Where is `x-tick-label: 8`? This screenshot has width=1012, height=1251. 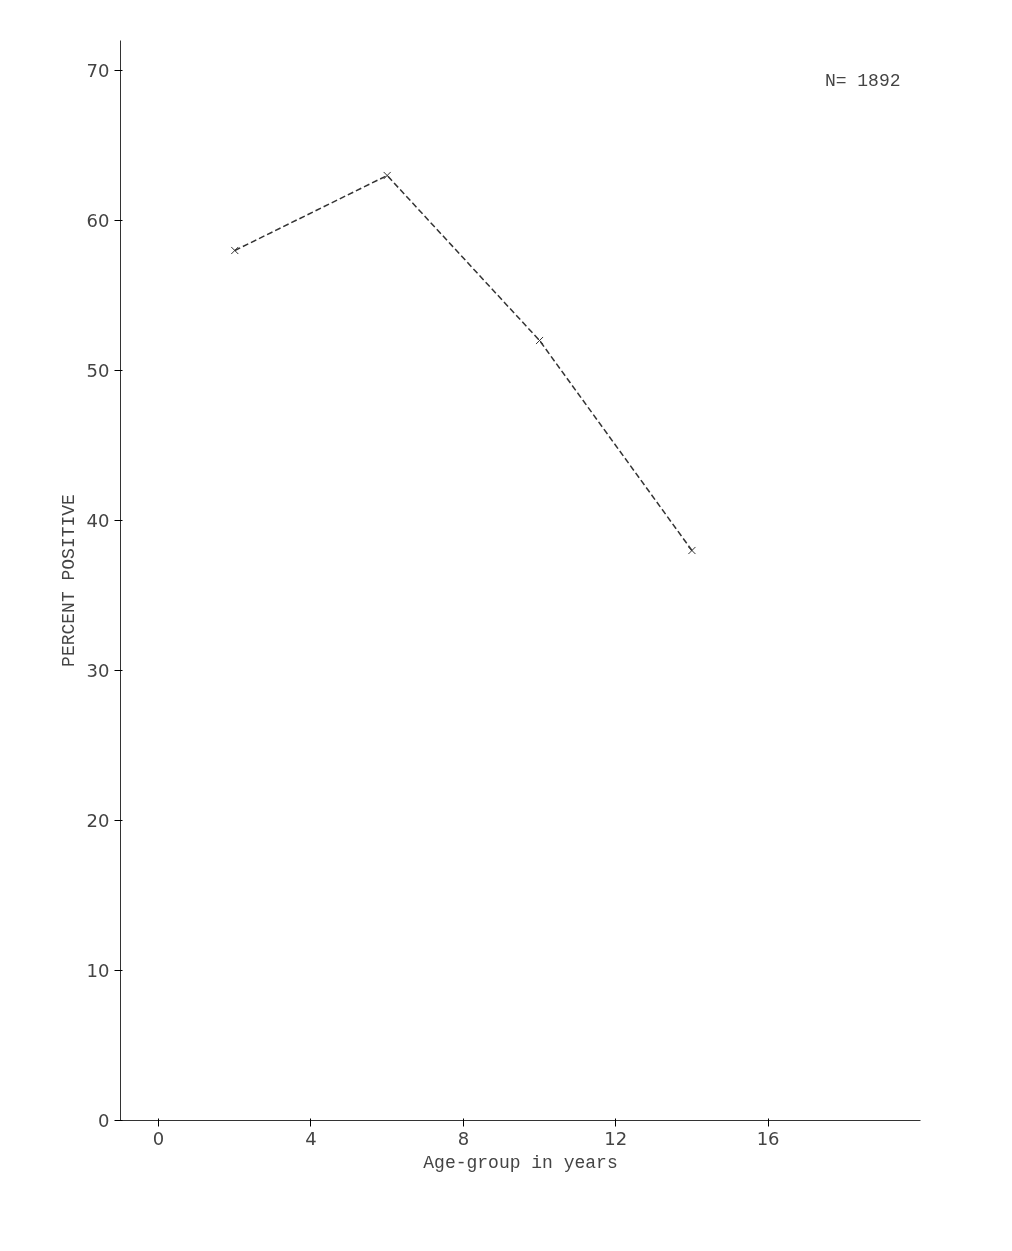
x-tick-label: 8 is located at coordinates (463, 1138).